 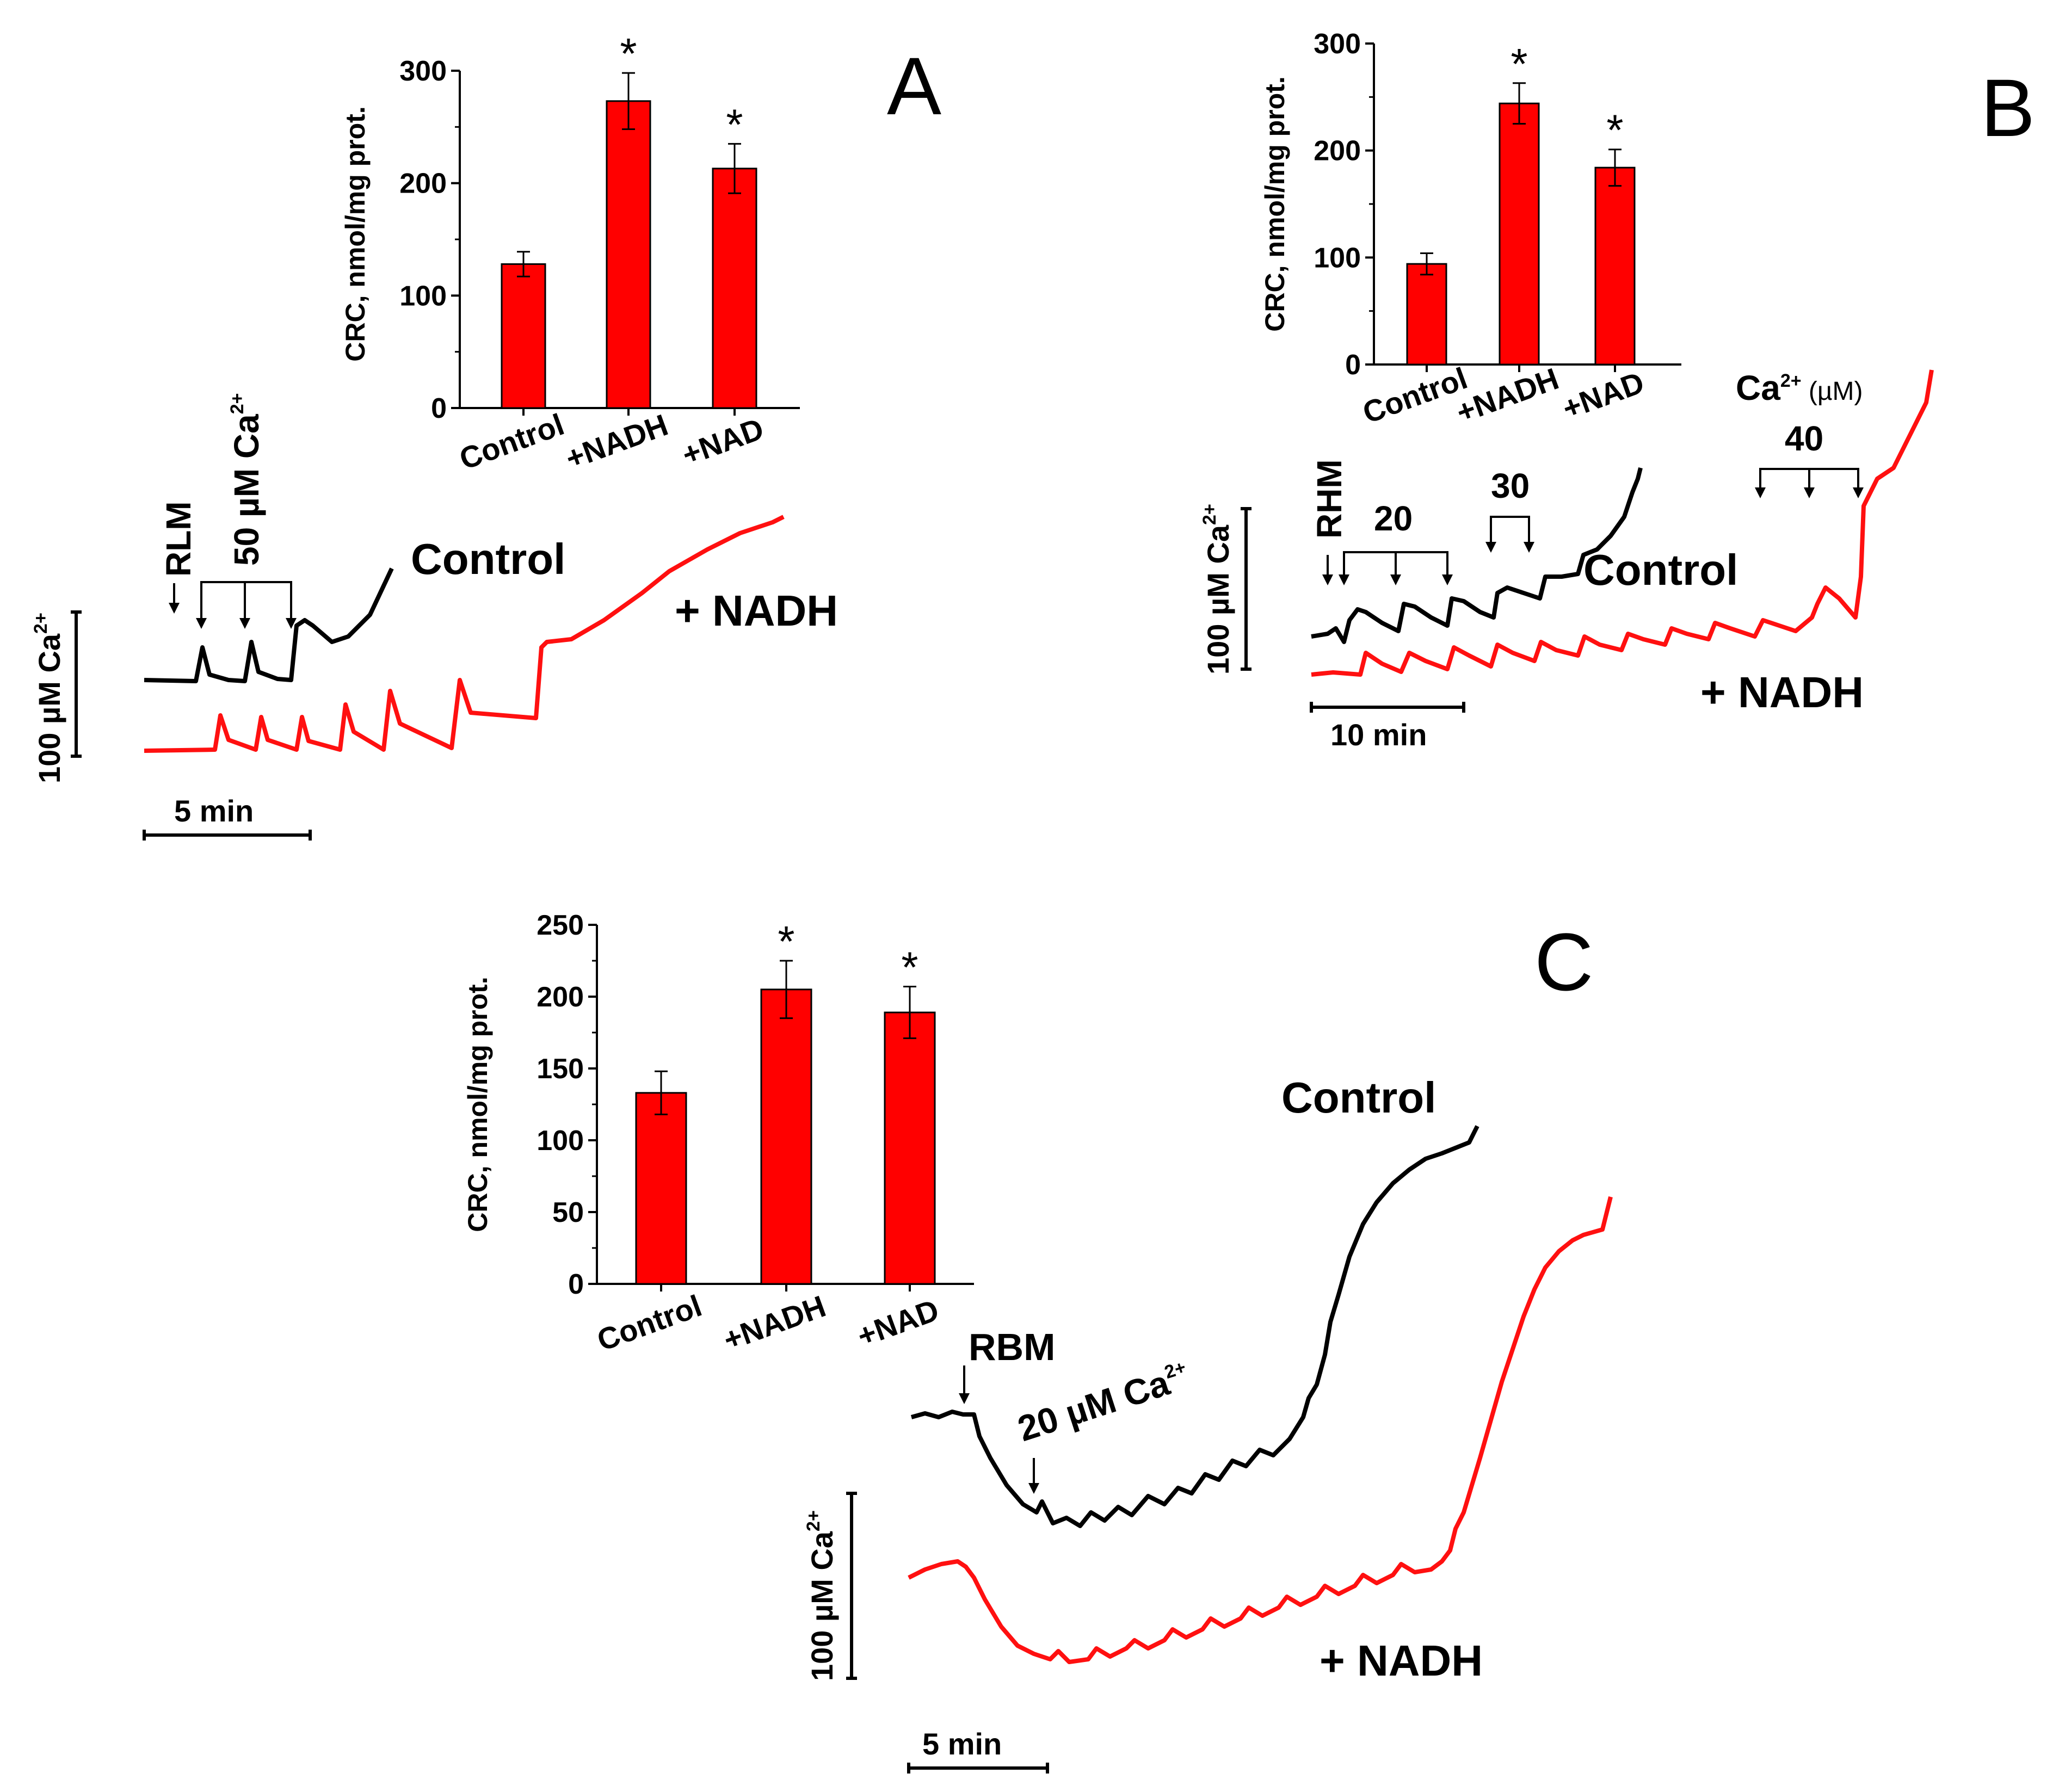 I want to click on trace-group-a, so click(x=465, y=634).